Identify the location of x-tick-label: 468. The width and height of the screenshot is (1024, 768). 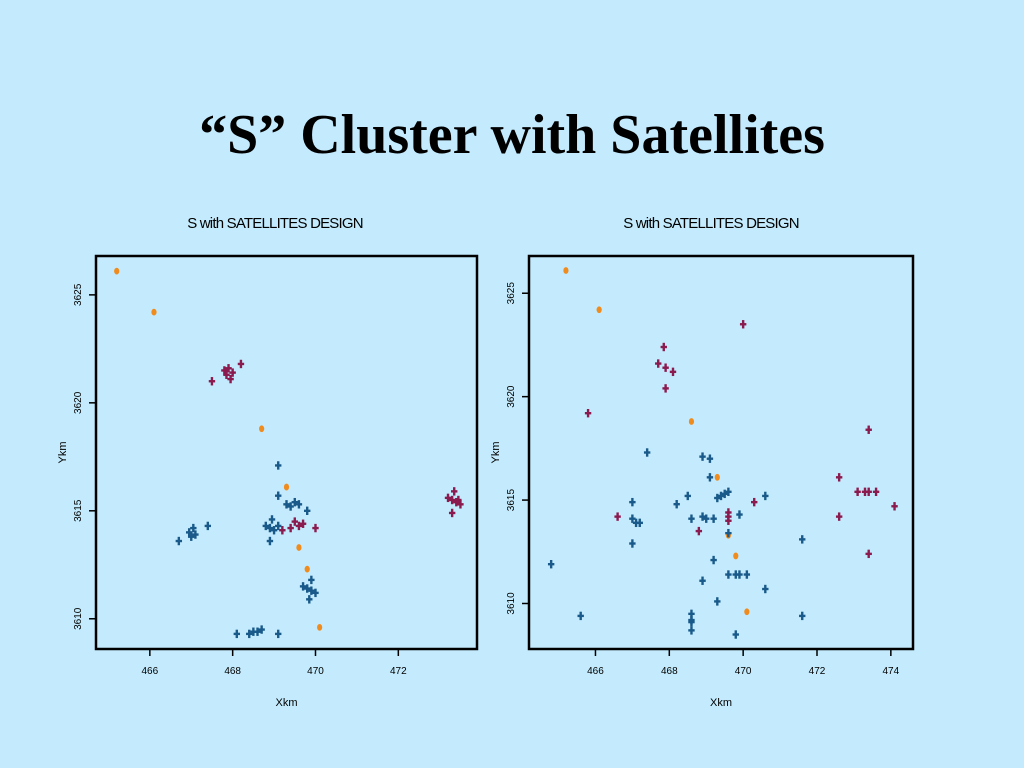
(669, 671).